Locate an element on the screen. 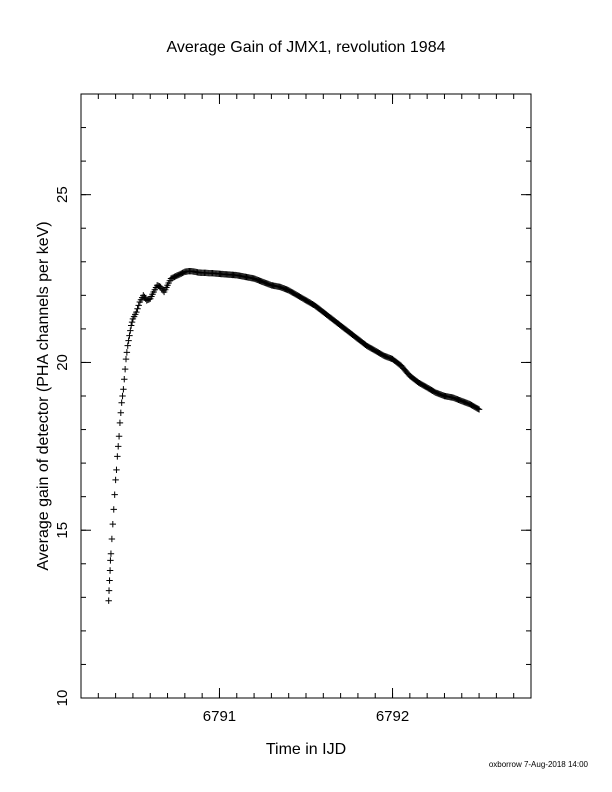 The height and width of the screenshot is (792, 612). y-tick-label: 10 is located at coordinates (62, 698).